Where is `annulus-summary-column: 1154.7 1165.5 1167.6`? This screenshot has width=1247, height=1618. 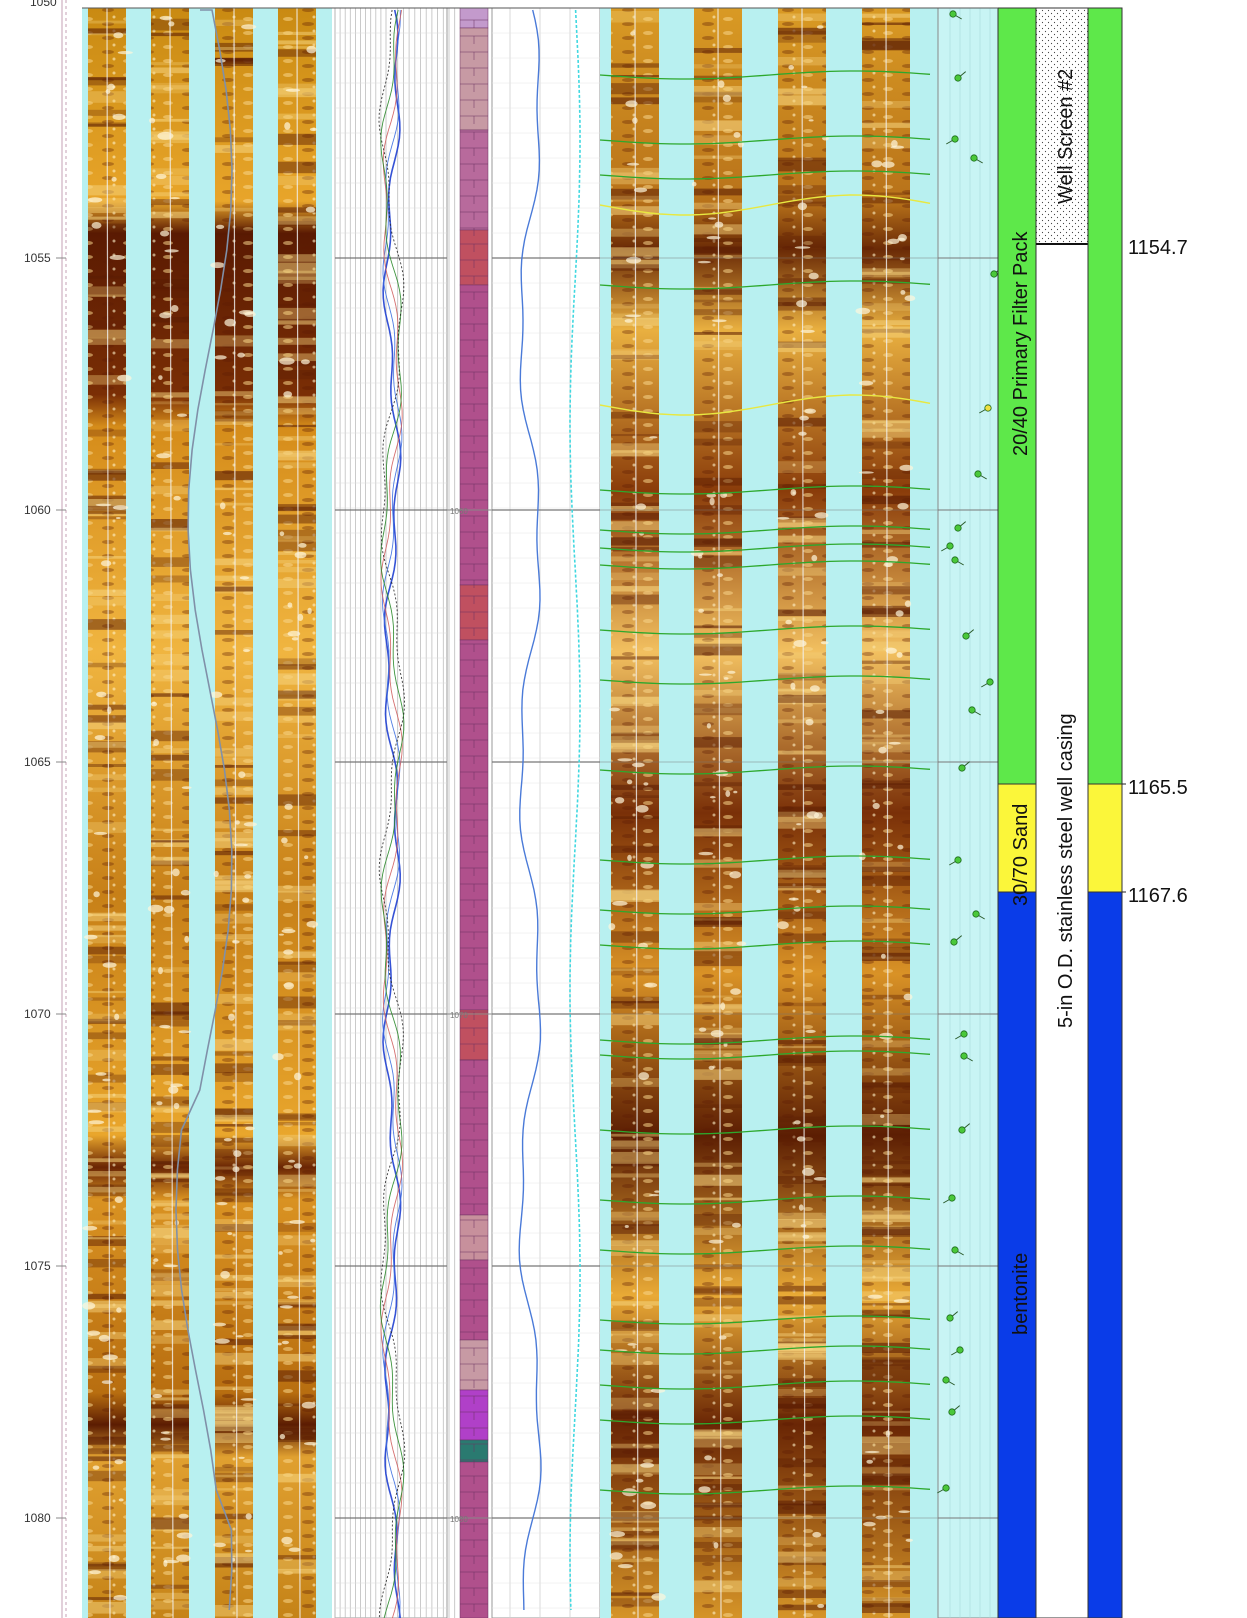
annulus-summary-column: 1154.7 1165.5 1167.6 is located at coordinates (1138, 813).